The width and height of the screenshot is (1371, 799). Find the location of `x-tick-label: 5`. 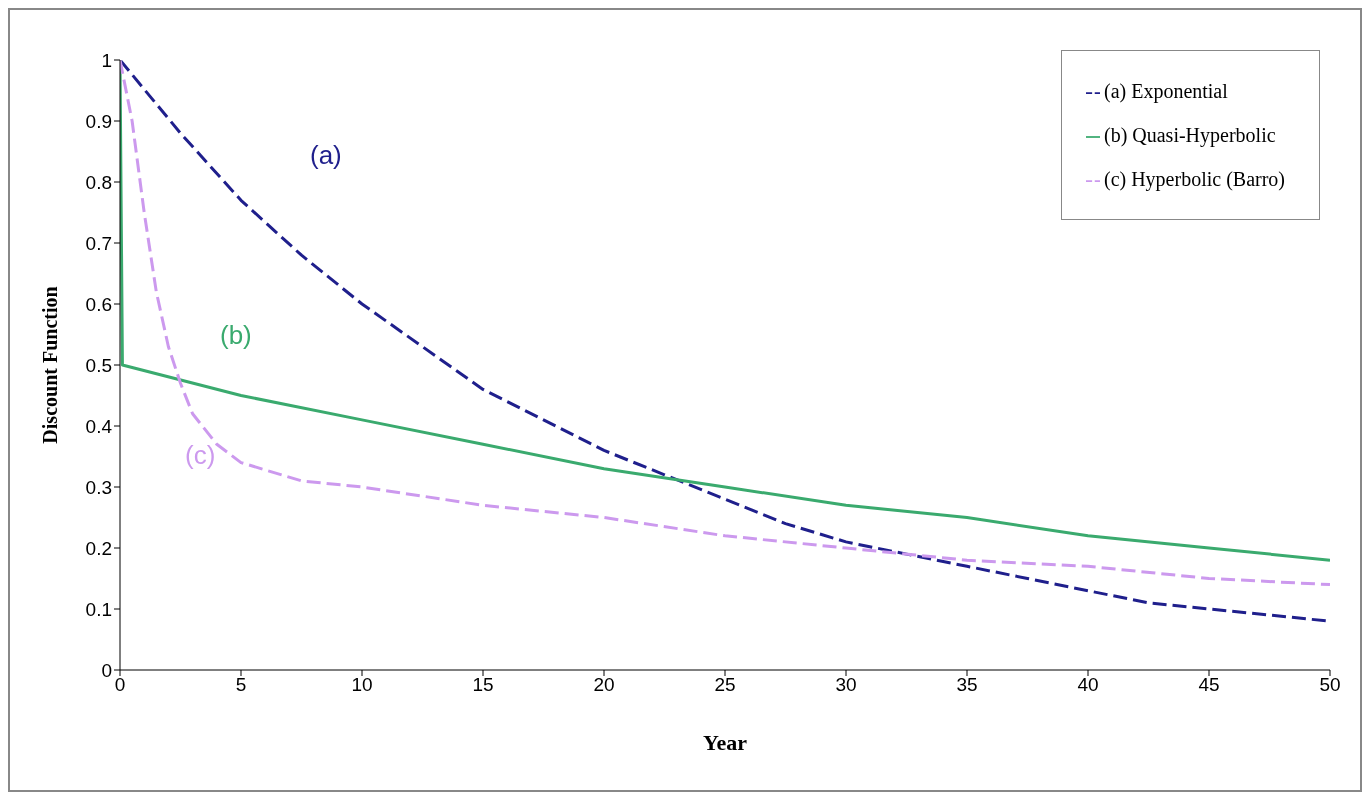

x-tick-label: 5 is located at coordinates (241, 685).